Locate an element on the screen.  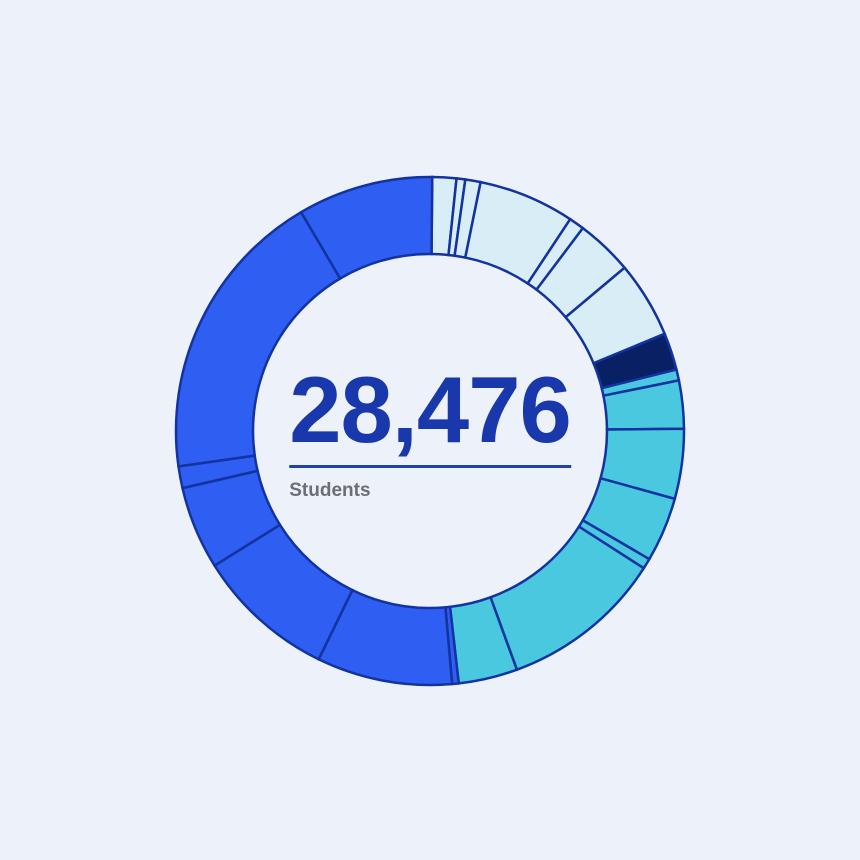
students-caption: Students is located at coordinates (330, 490).